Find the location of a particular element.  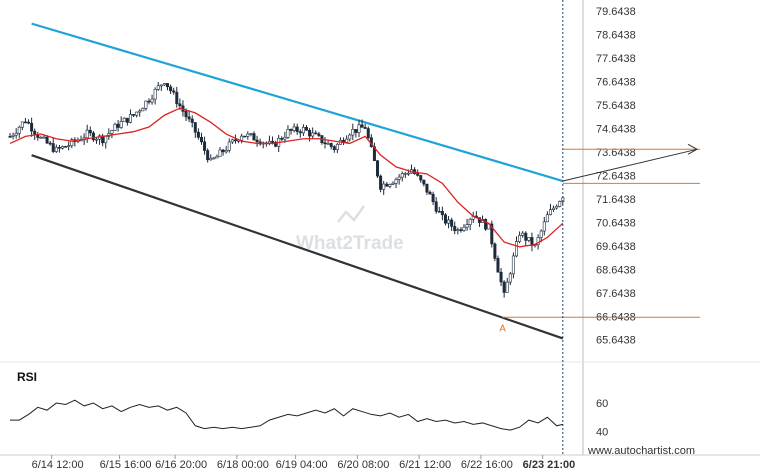

x-tick-label: 6/14 12:00 is located at coordinates (58, 465).